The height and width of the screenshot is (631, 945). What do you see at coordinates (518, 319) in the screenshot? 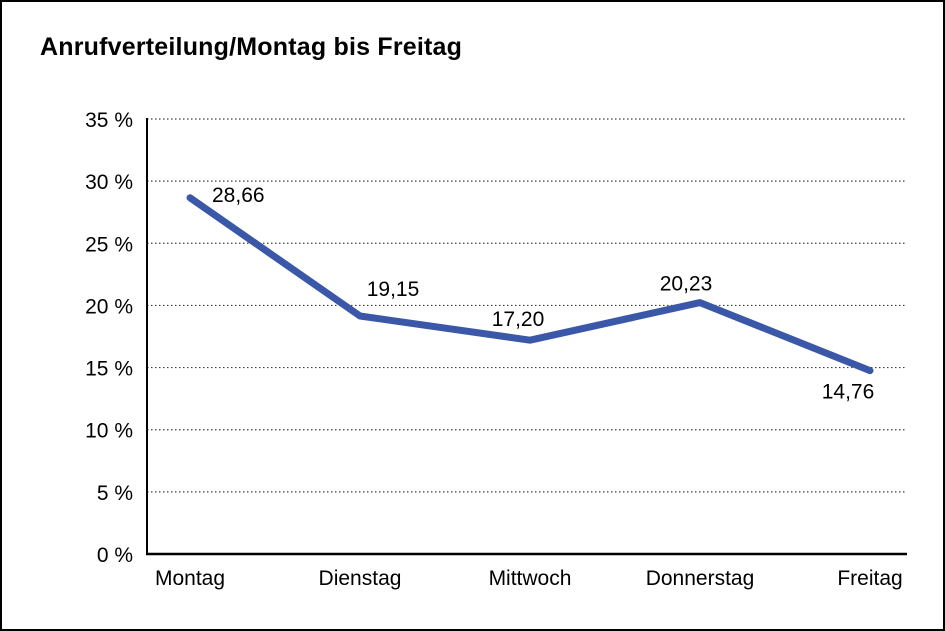
I see `point-value-label: 17,20` at bounding box center [518, 319].